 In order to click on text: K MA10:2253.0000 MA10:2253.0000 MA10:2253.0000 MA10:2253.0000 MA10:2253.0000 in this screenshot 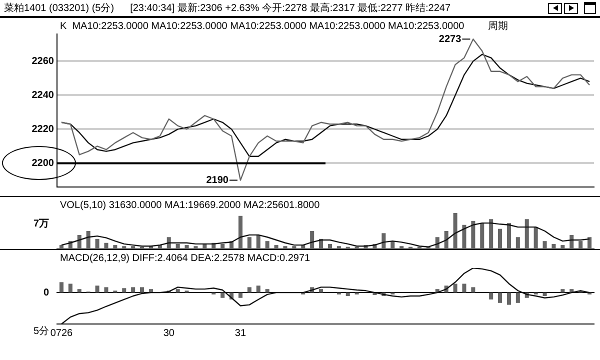, I will do `click(262, 26)`.